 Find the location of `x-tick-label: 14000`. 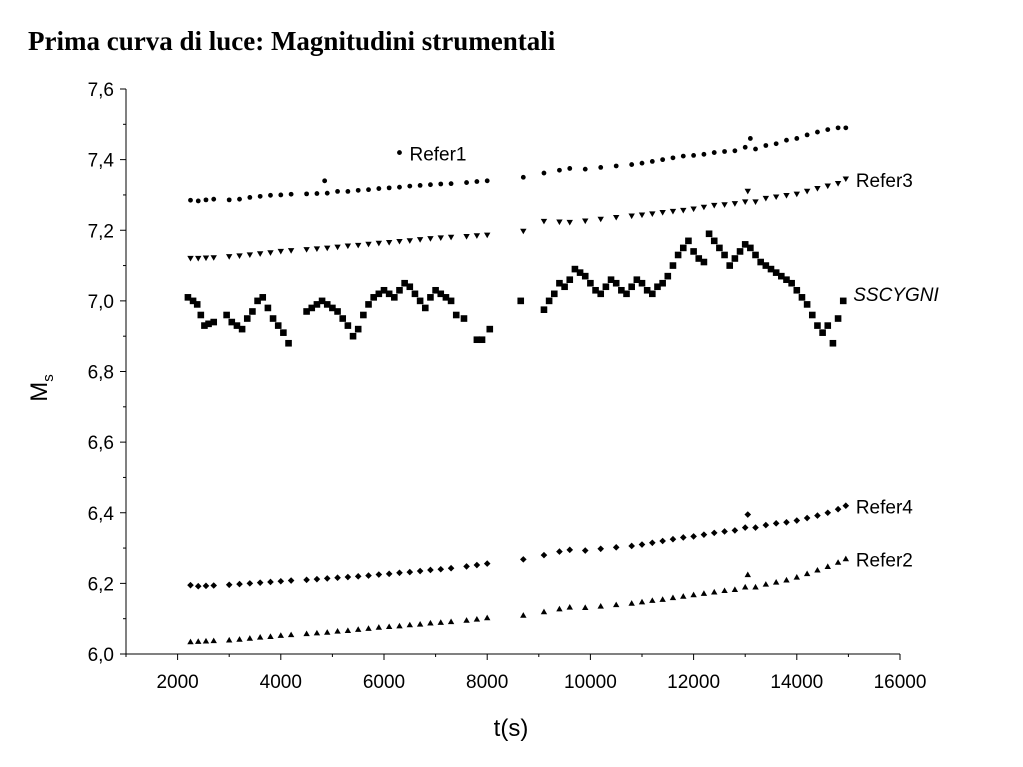

x-tick-label: 14000 is located at coordinates (796, 682).